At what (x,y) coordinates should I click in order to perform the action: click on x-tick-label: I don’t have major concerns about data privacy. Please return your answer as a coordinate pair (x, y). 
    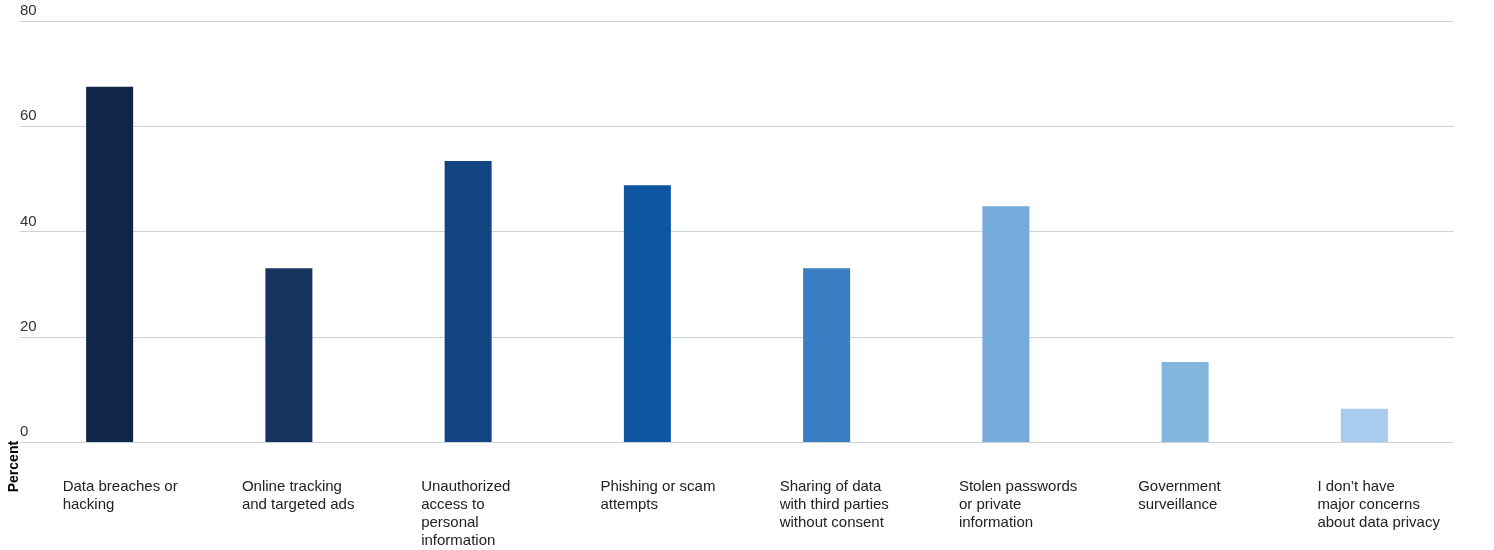
    Looking at the image, I should click on (1379, 503).